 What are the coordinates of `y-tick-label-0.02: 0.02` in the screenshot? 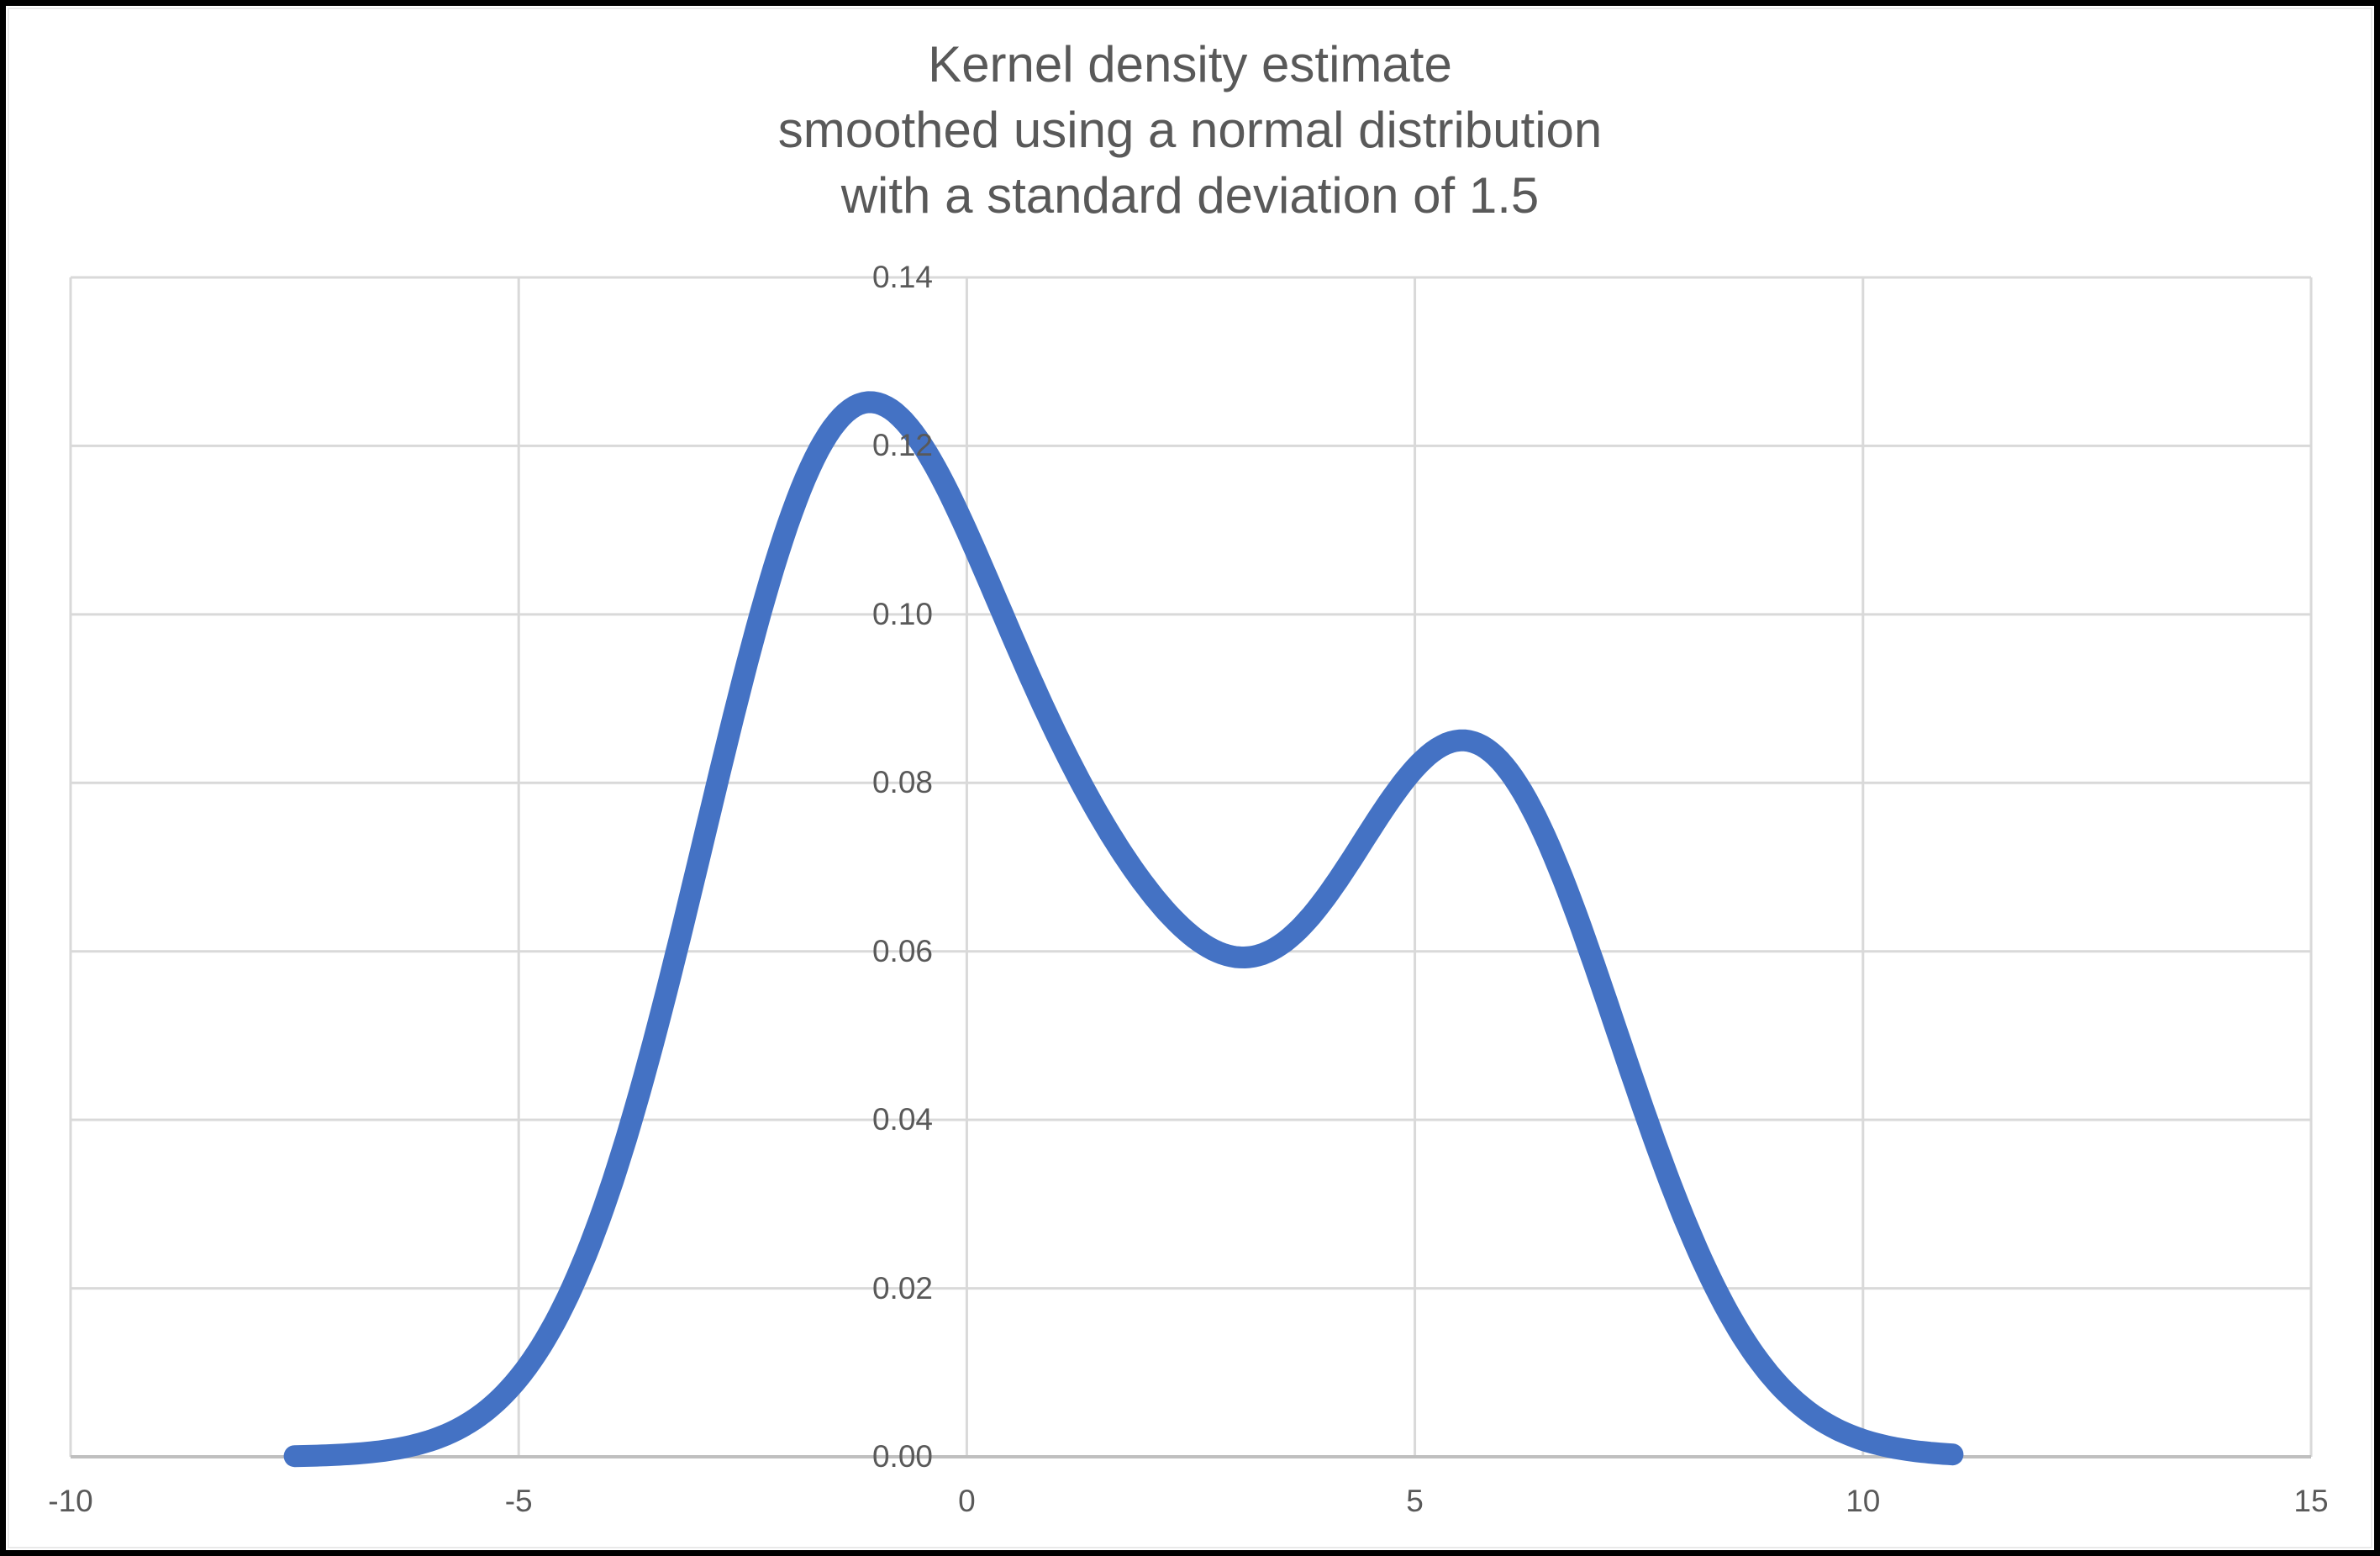 It's located at (902, 1288).